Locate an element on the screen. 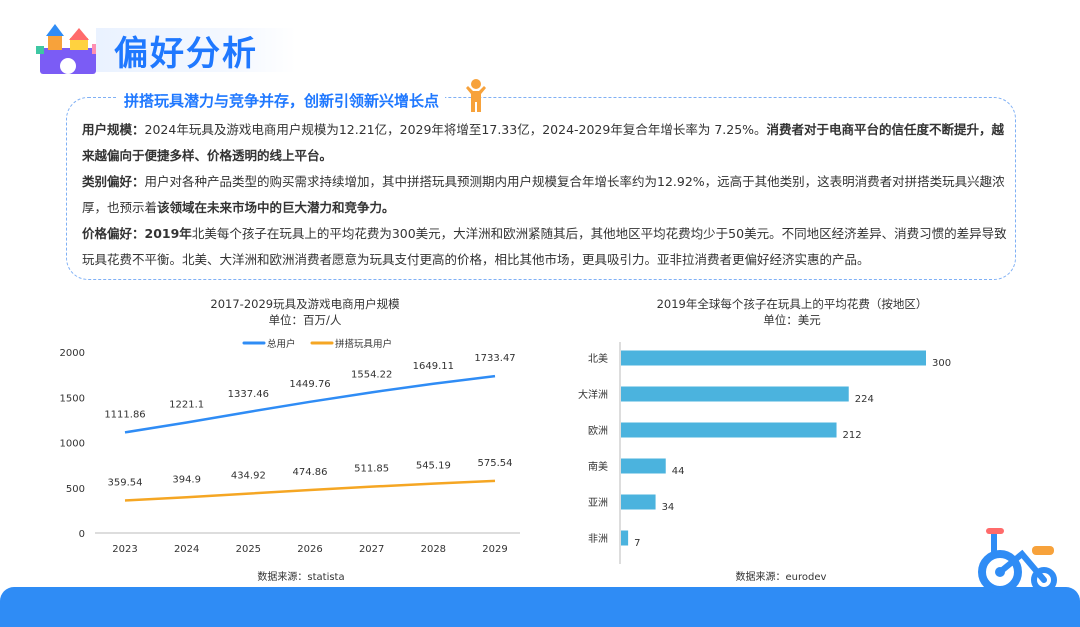 The image size is (1080, 627). bar-value-label: 212 is located at coordinates (852, 435).